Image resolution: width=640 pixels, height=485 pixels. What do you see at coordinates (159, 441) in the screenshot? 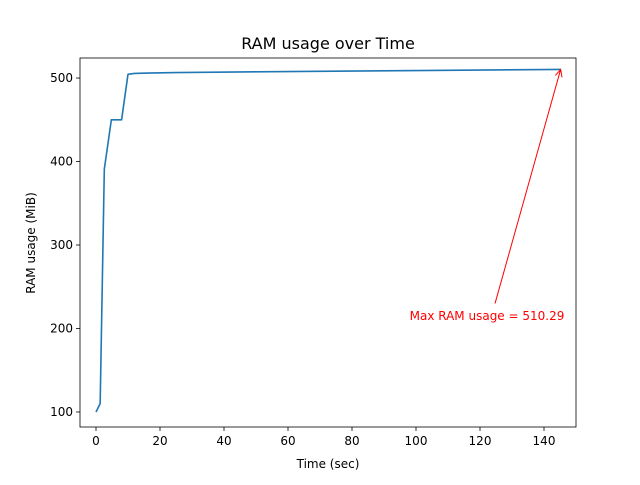
I see `x-tick-label-20: 20` at bounding box center [159, 441].